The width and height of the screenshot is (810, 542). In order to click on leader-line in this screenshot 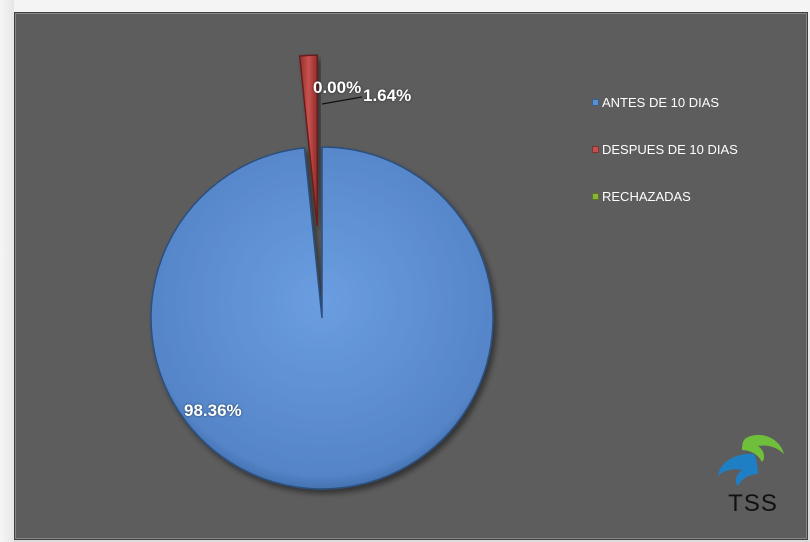, I will do `click(342, 100)`.